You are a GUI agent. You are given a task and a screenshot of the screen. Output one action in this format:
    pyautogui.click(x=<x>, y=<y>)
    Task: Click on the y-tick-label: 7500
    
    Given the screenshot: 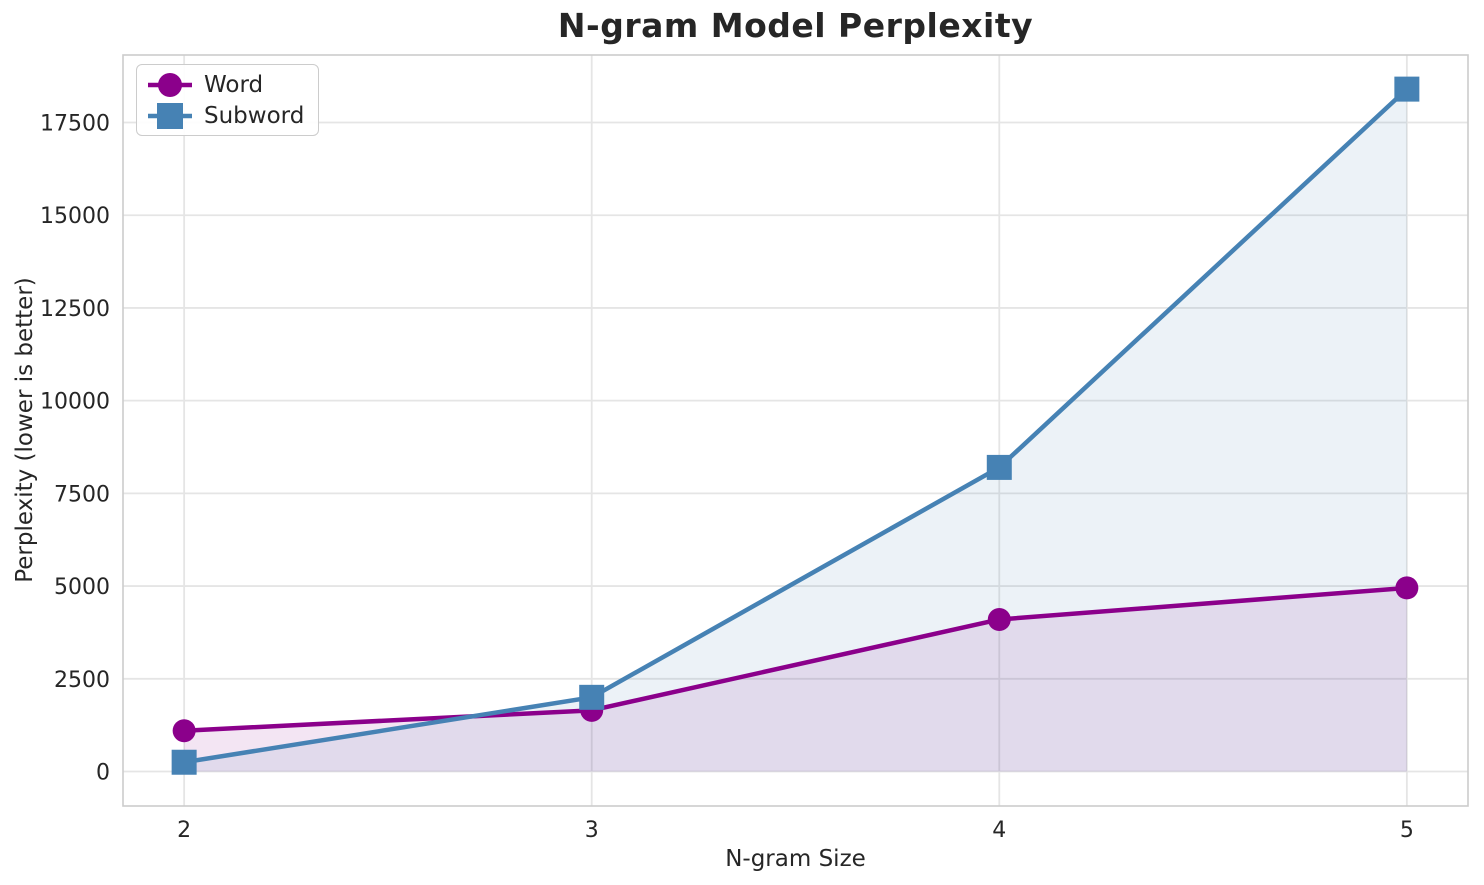 What is the action you would take?
    pyautogui.click(x=82, y=494)
    